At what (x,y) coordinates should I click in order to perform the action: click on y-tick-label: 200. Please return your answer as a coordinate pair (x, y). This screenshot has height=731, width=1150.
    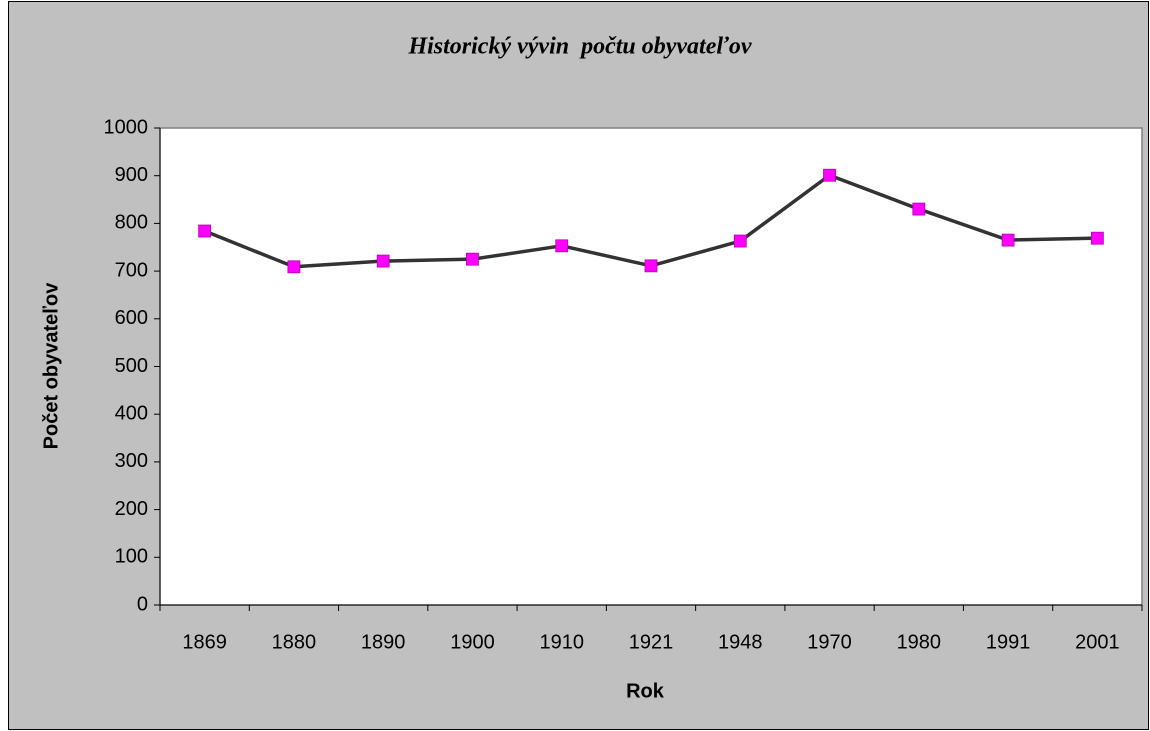
    Looking at the image, I should click on (131, 509).